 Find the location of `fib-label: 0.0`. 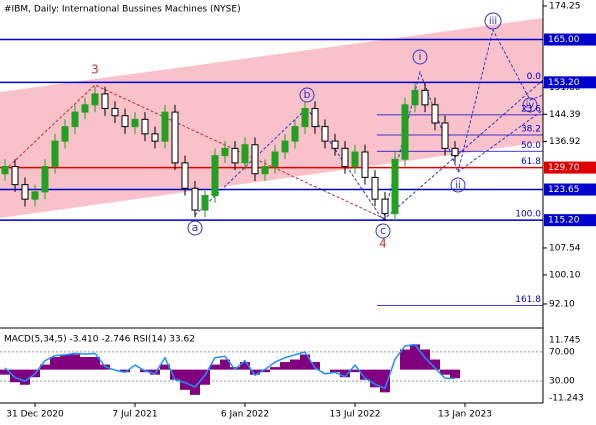

fib-label: 0.0 is located at coordinates (534, 77).